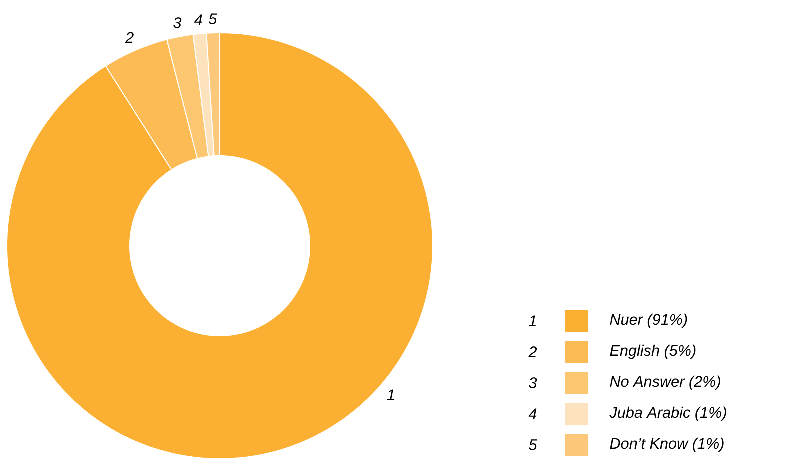  I want to click on legend-label: Don’t Know (1%), so click(667, 445).